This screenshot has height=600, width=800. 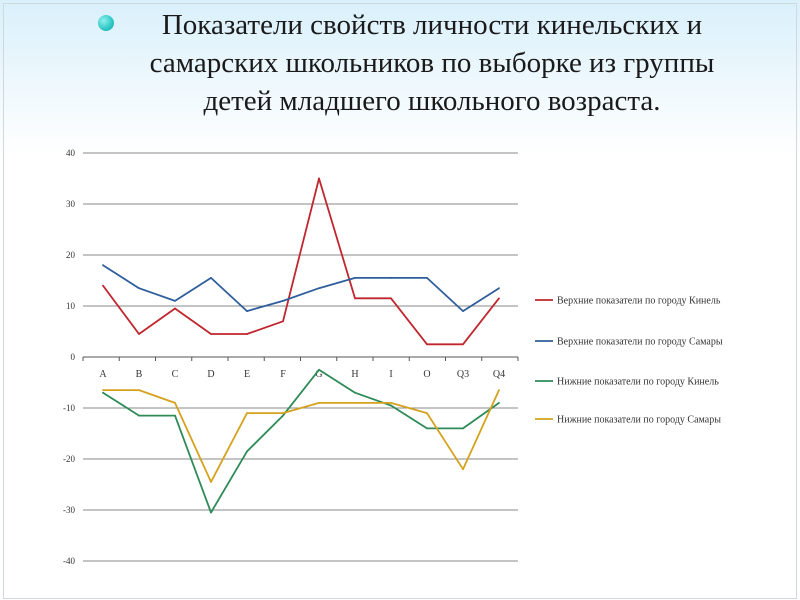 I want to click on x-tick-label: E, so click(x=247, y=374).